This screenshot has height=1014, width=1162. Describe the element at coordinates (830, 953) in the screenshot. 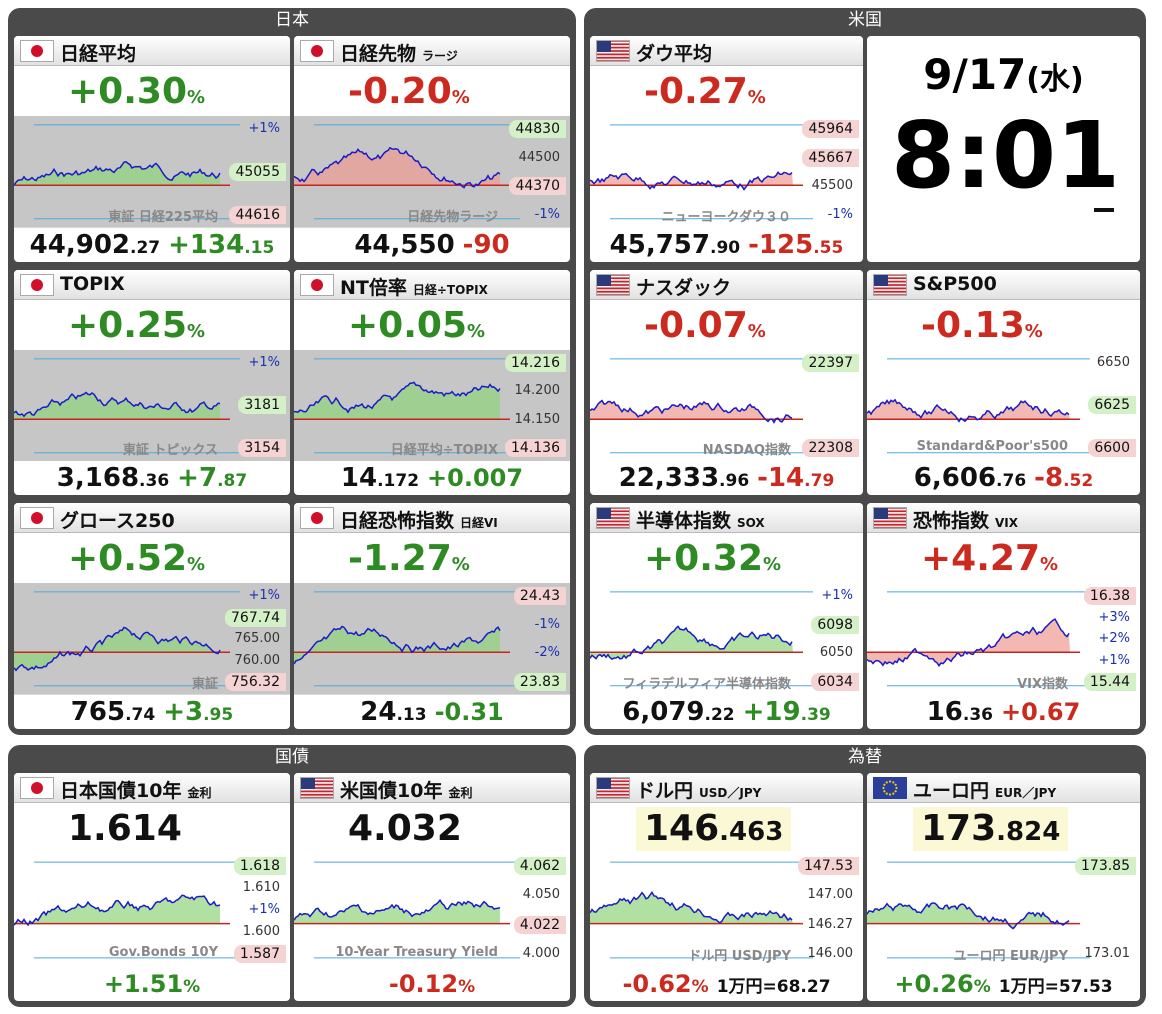

I see `chart-label: 146.00` at that location.